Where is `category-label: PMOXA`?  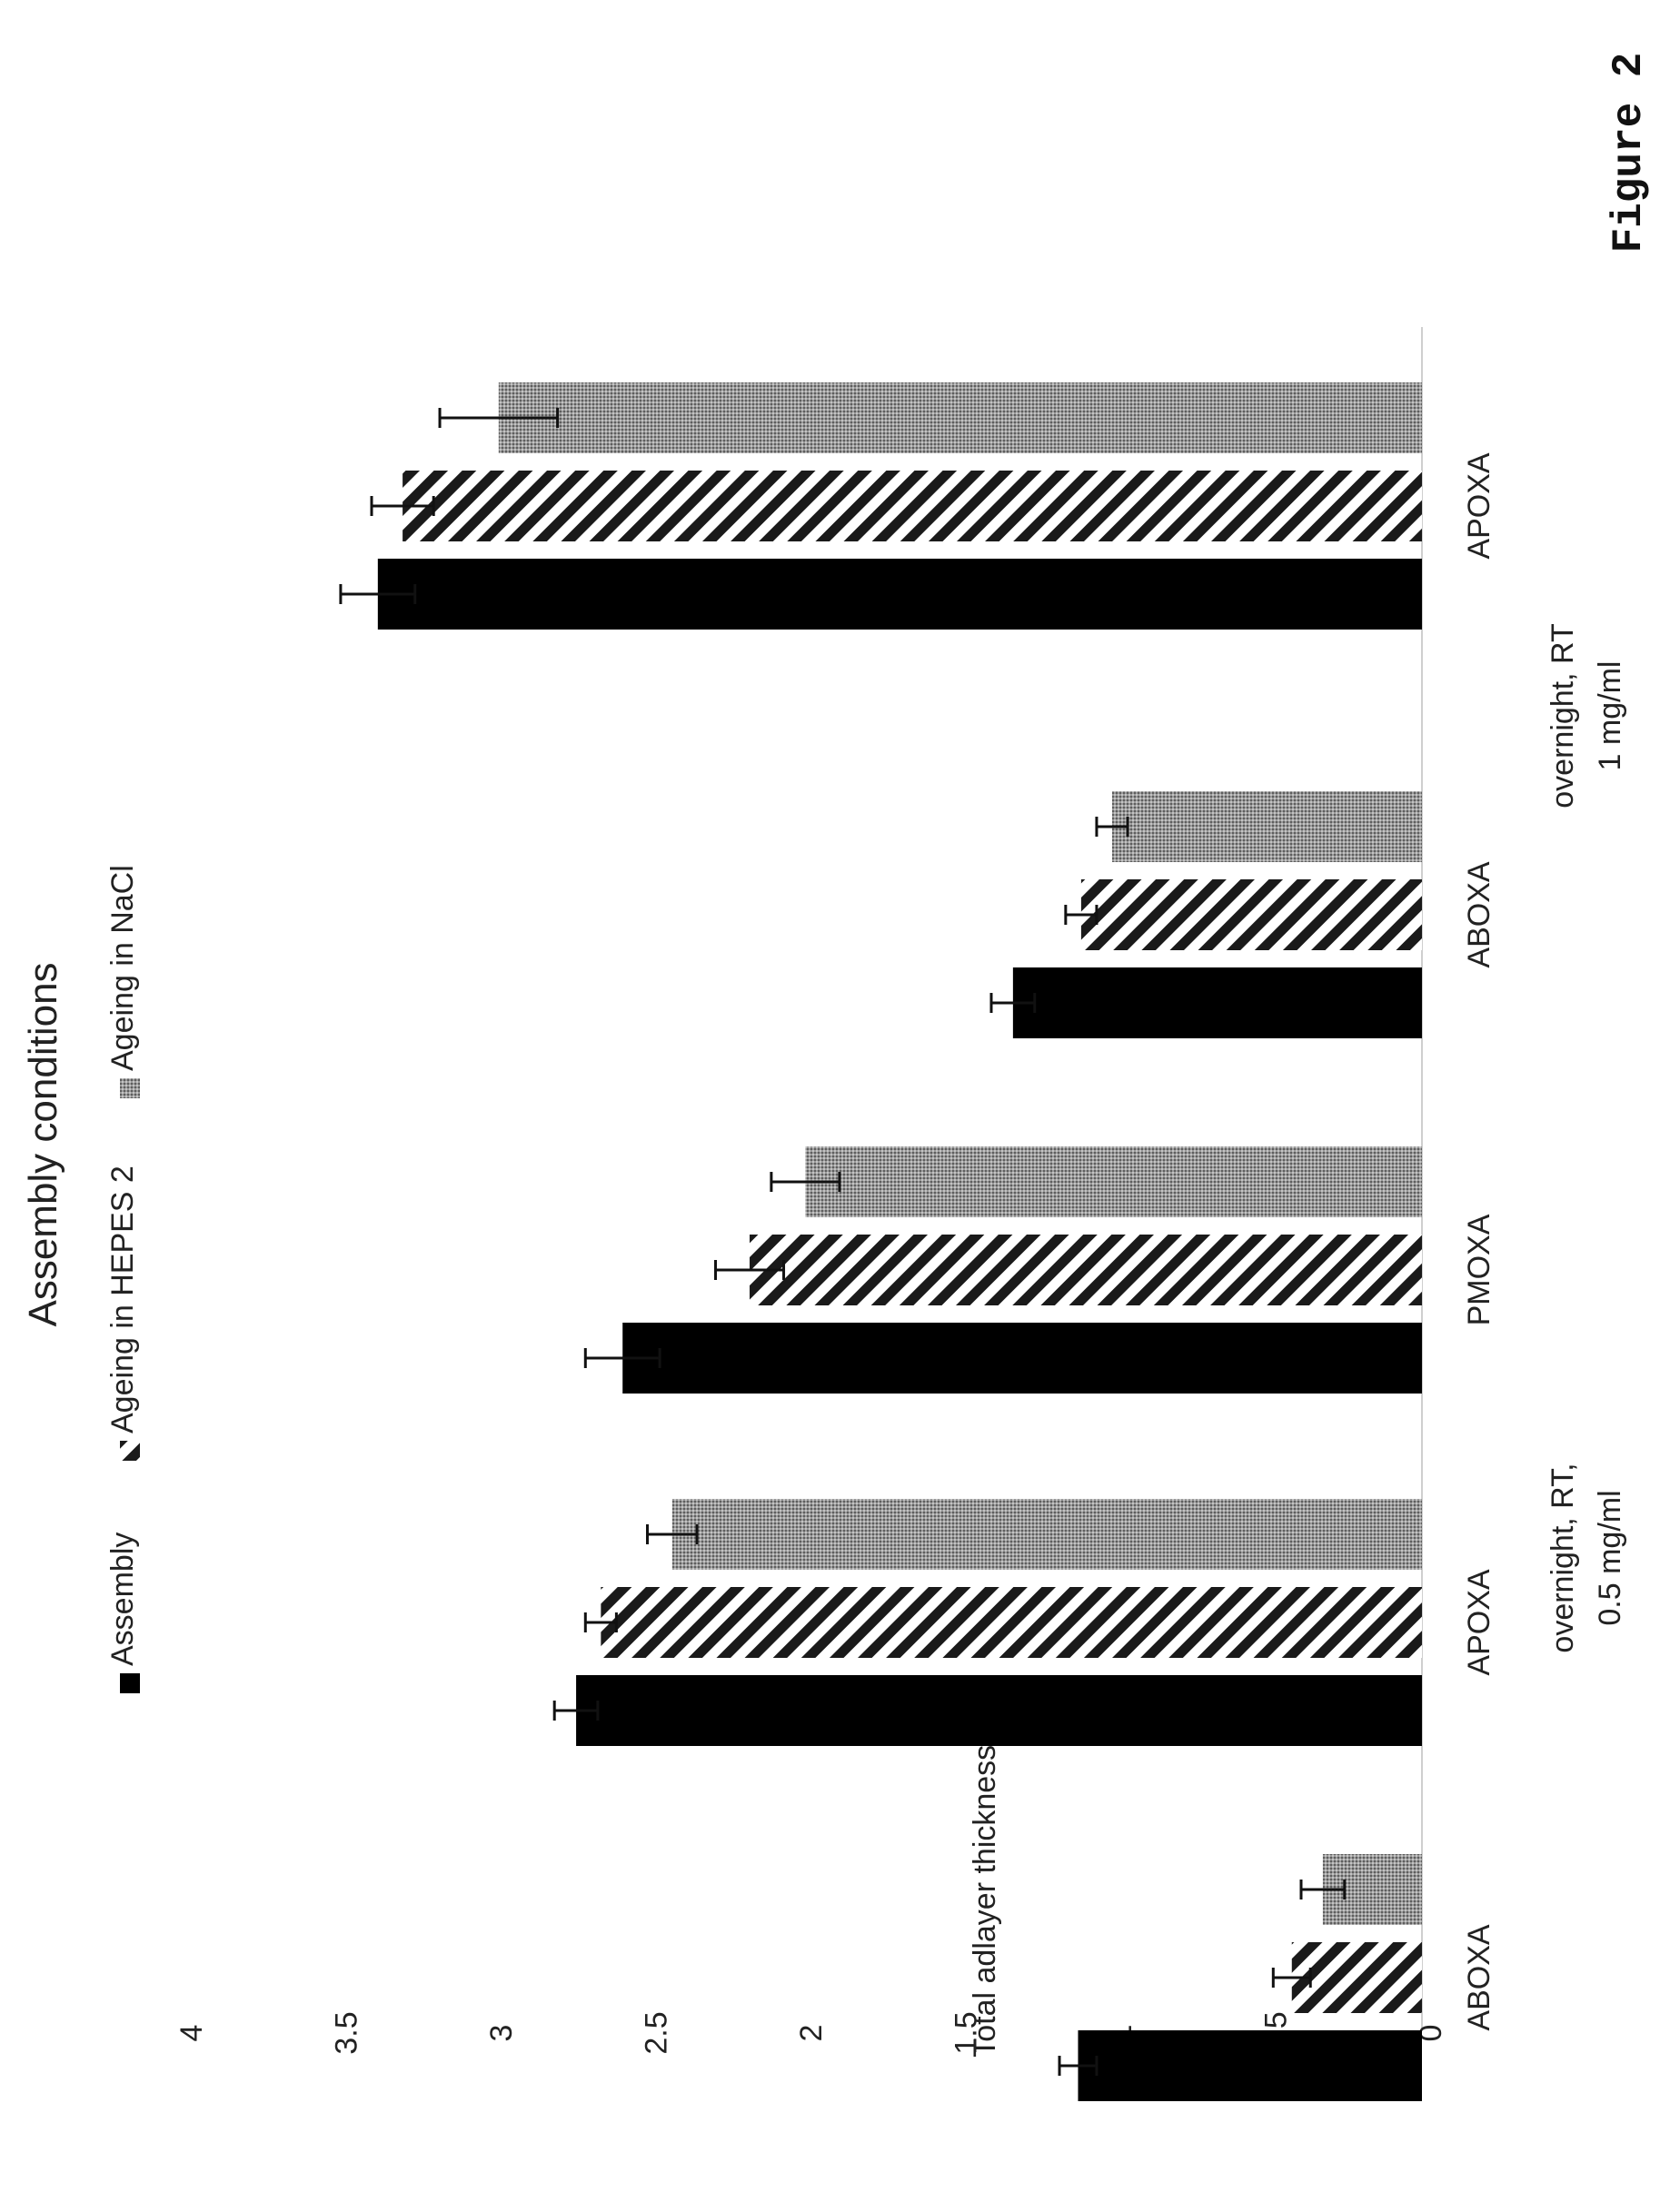
category-label: PMOXA is located at coordinates (1479, 1269).